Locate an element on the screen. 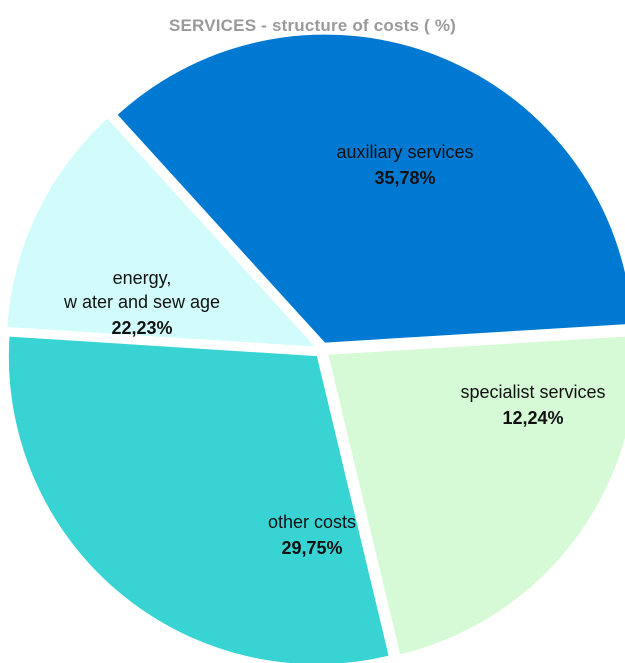 The width and height of the screenshot is (625, 663). slice-label-3-line-0: energy, is located at coordinates (142, 278).